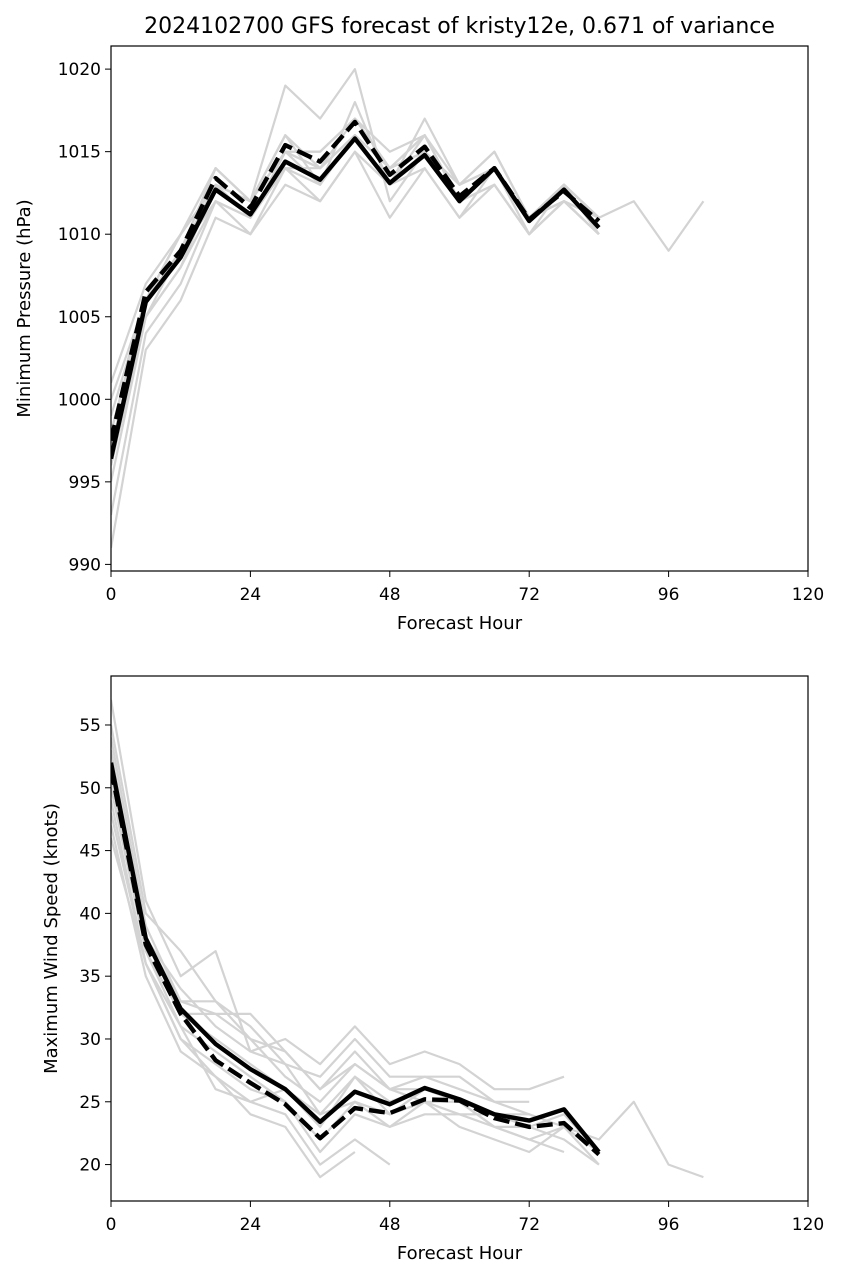  What do you see at coordinates (90, 726) in the screenshot?
I see `y-tick-label: 55` at bounding box center [90, 726].